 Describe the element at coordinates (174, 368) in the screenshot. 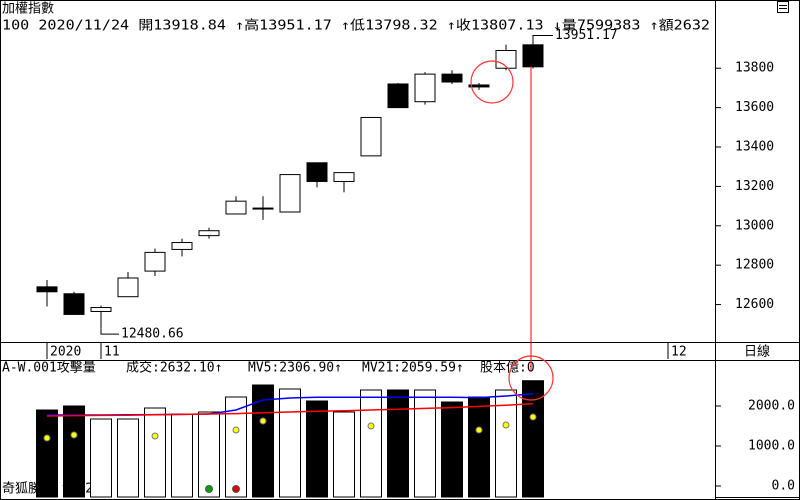

I see `legend-entry: 成交:2632.10↑` at that location.